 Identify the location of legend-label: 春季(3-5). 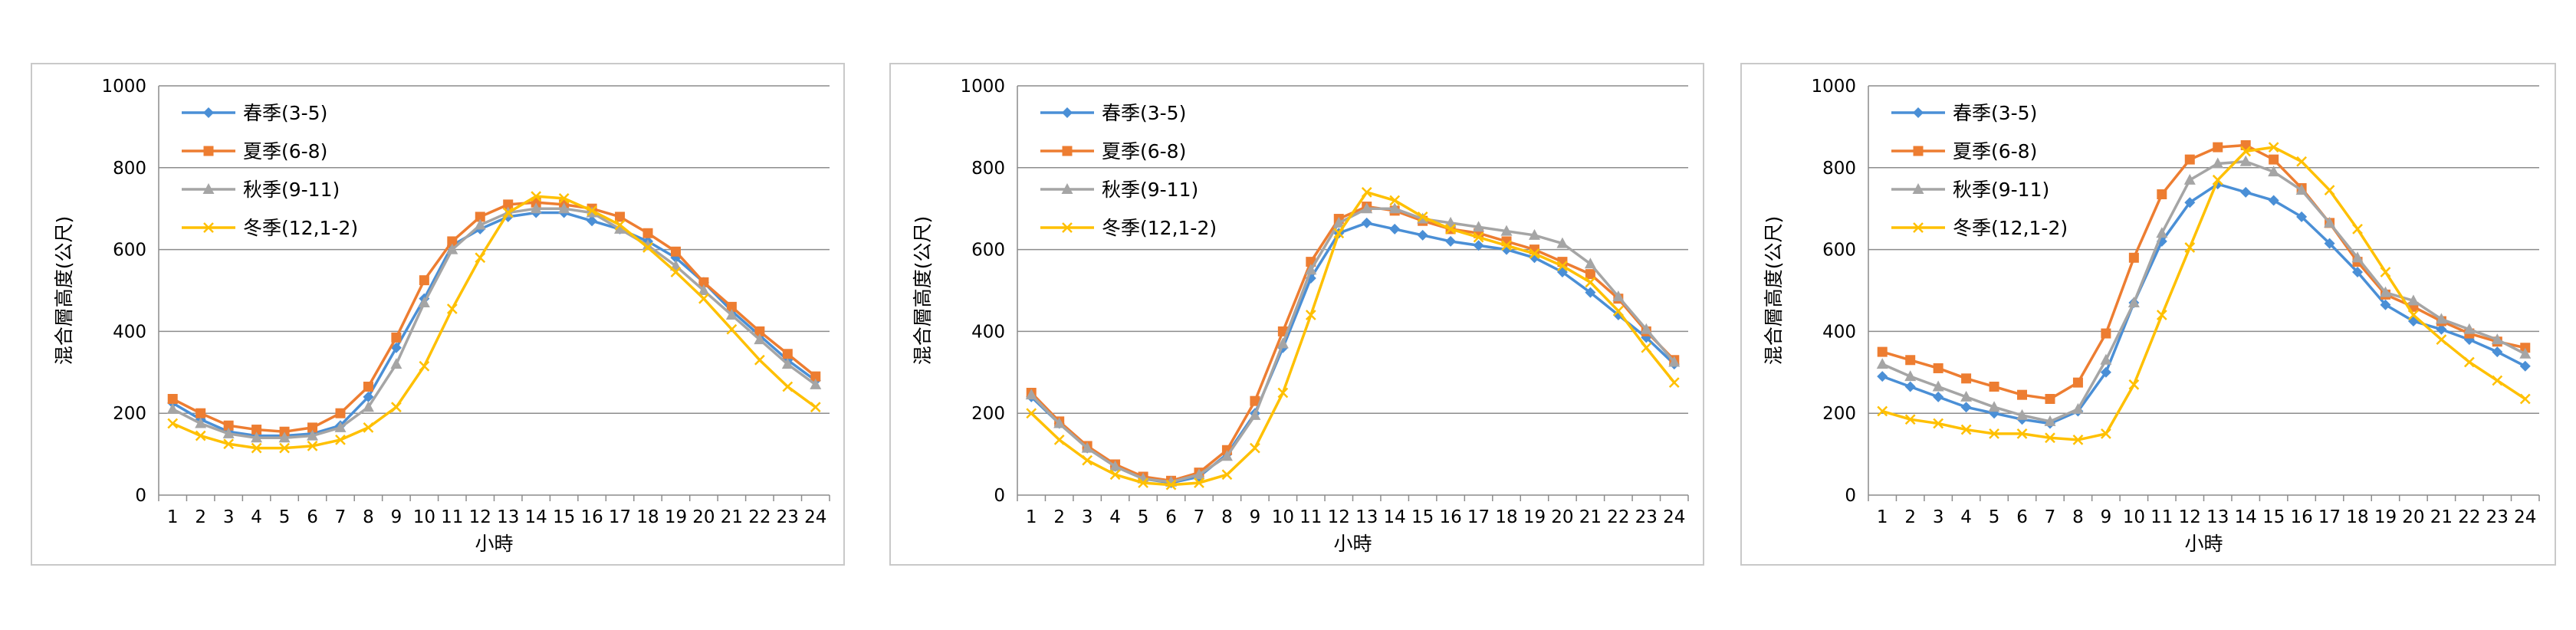
(1144, 113).